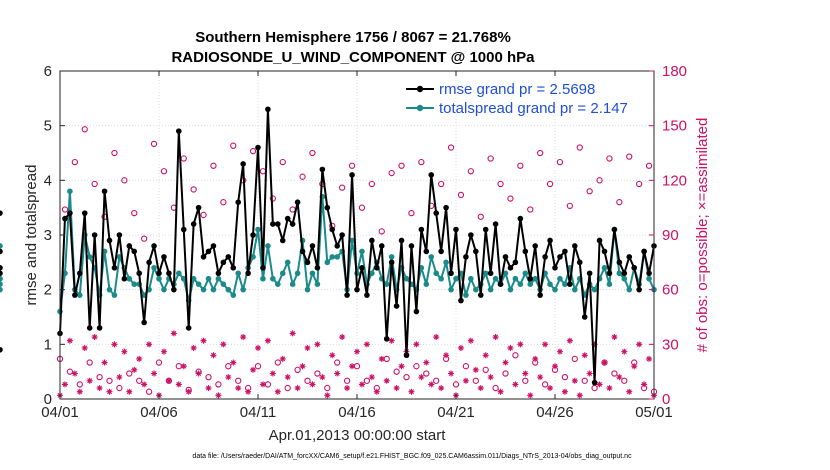 This screenshot has width=830, height=470. Describe the element at coordinates (159, 412) in the screenshot. I see `x-tick-label-1: 04/06` at that location.